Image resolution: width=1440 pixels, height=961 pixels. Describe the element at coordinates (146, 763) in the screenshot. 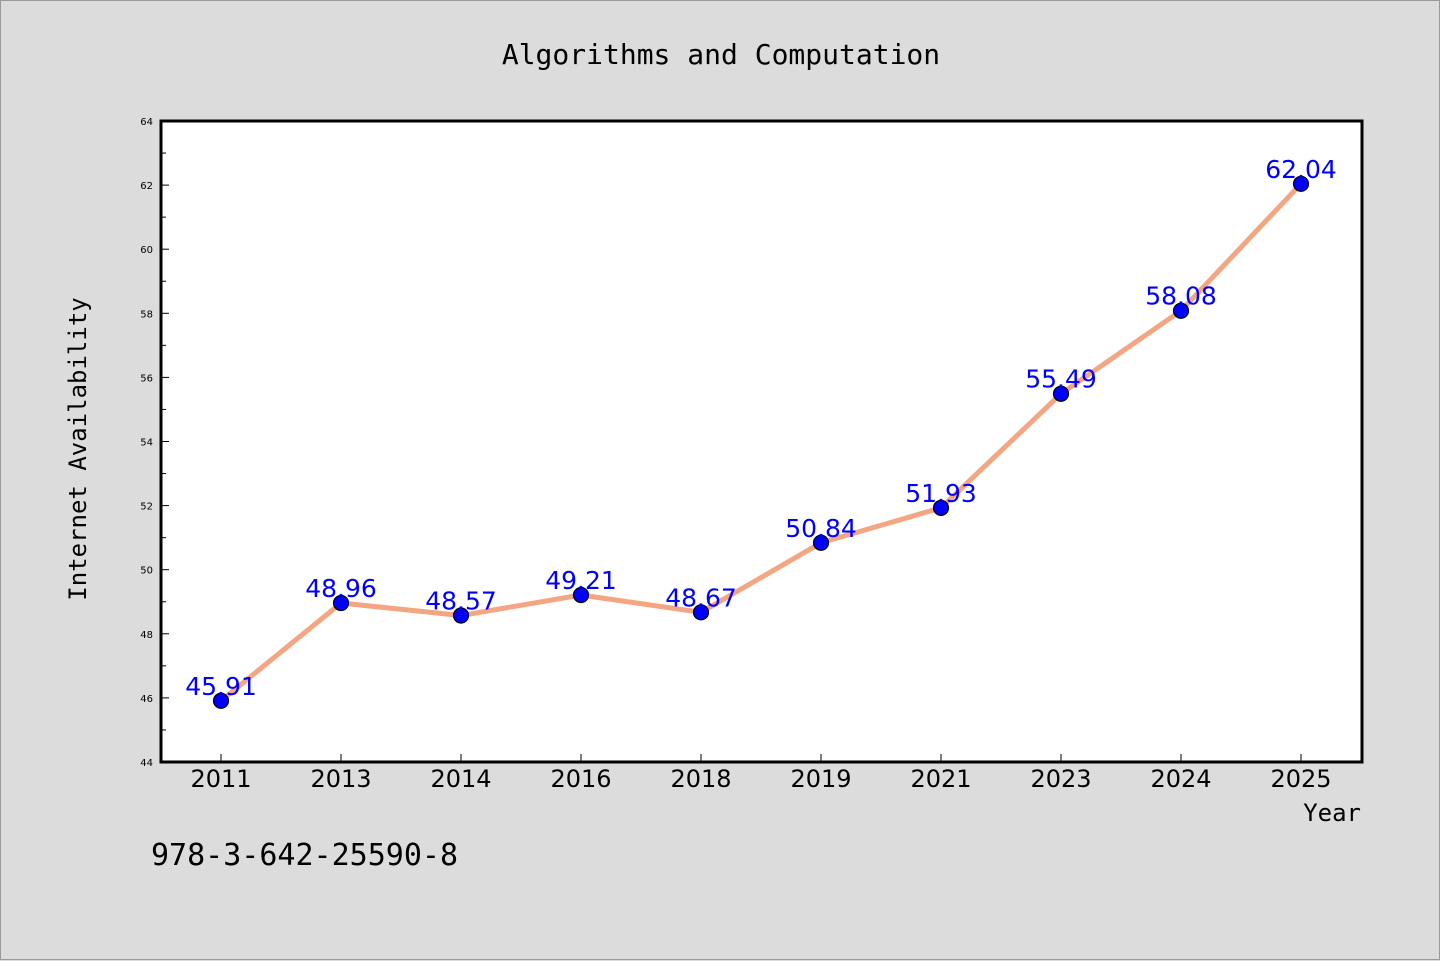

I see `y-tick-label: 44` at that location.